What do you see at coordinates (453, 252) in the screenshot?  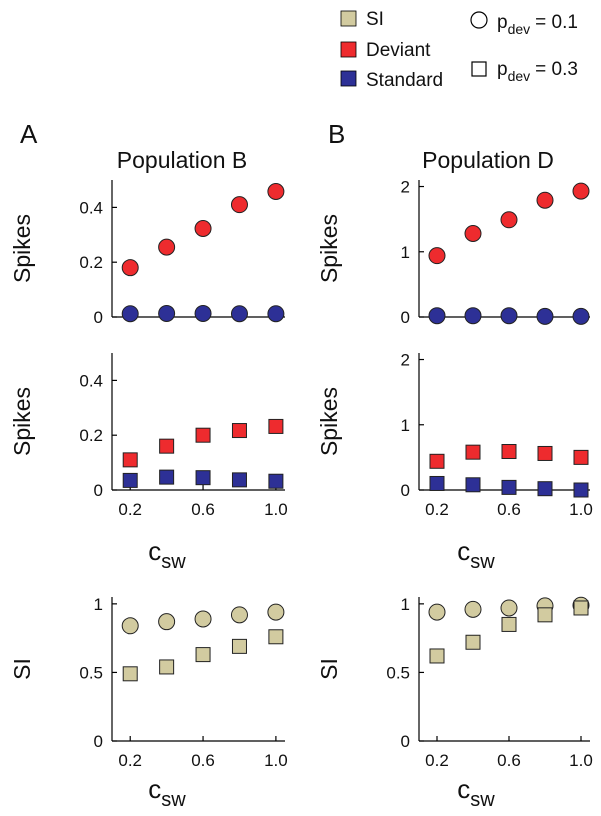 I see `panel-D-spikes-circle: 0 1 2 Spikes` at bounding box center [453, 252].